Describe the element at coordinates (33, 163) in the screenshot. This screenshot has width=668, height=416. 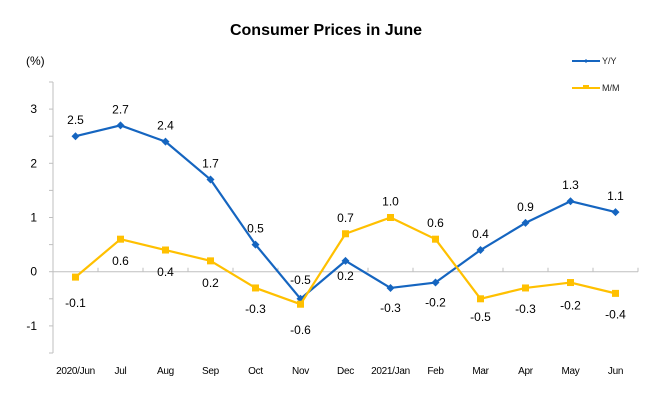
I see `y-tick-label: 2` at that location.